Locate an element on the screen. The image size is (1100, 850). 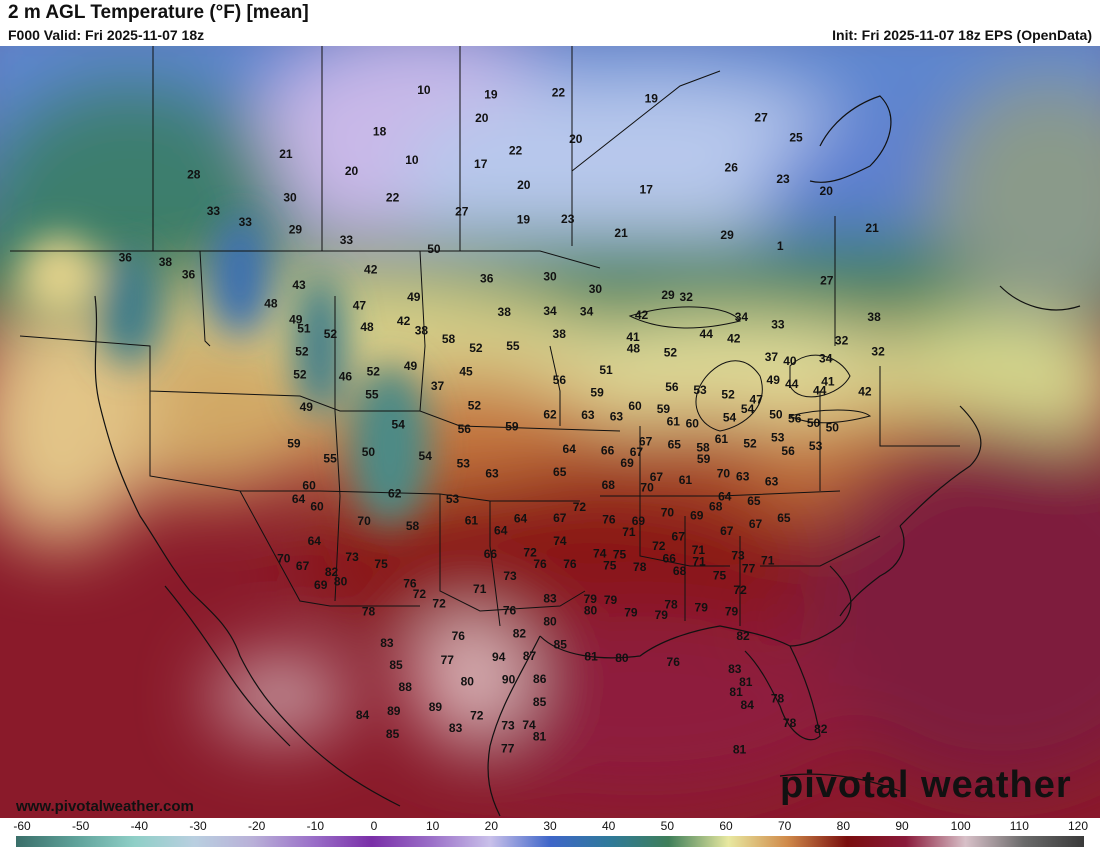
colorbar-tick: -40 is located at coordinates (139, 826).